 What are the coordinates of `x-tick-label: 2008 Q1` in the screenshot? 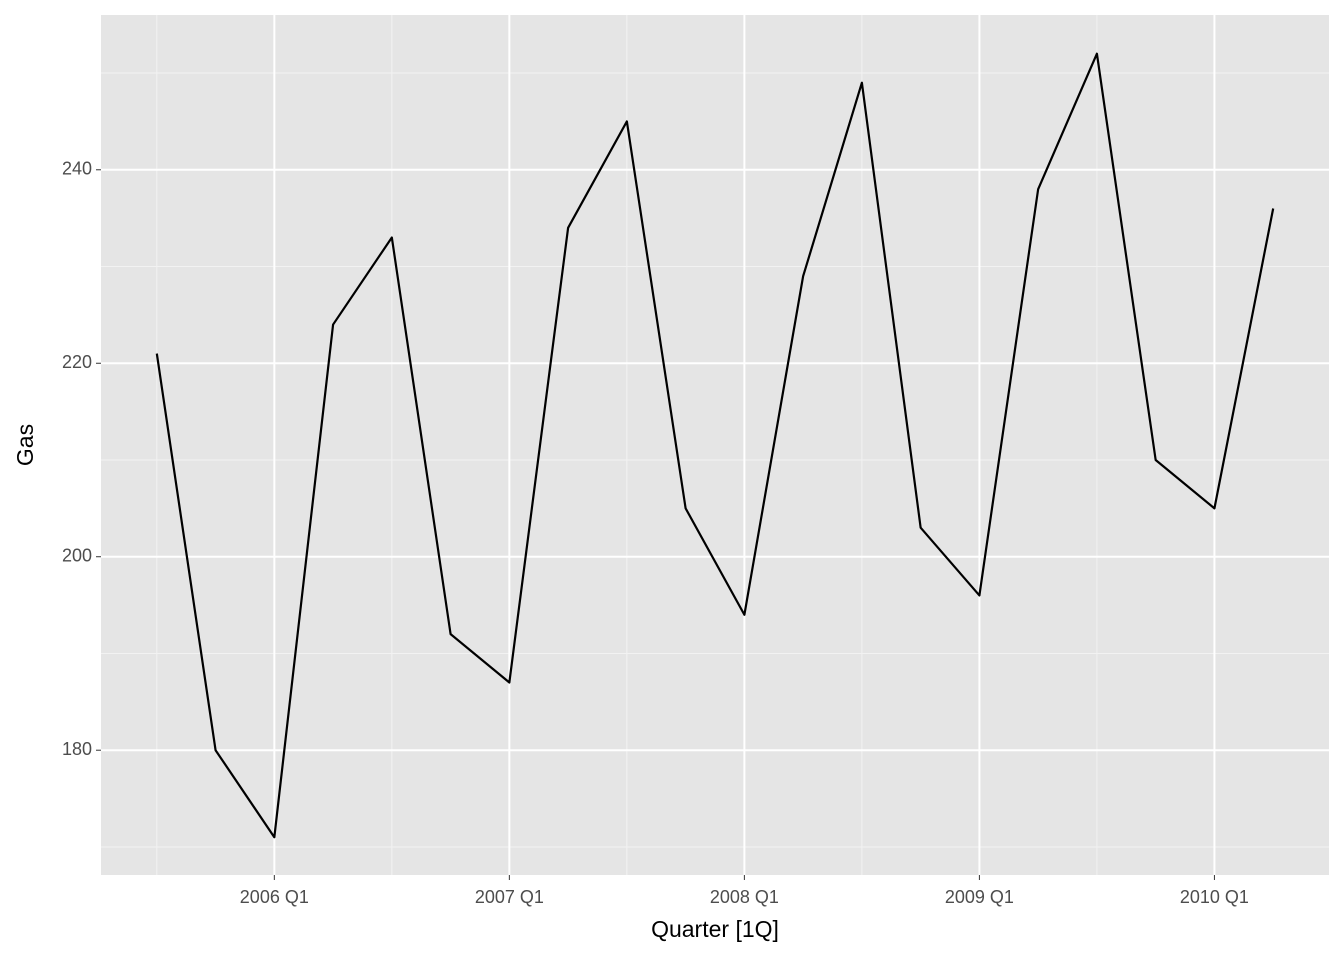 It's located at (744, 897).